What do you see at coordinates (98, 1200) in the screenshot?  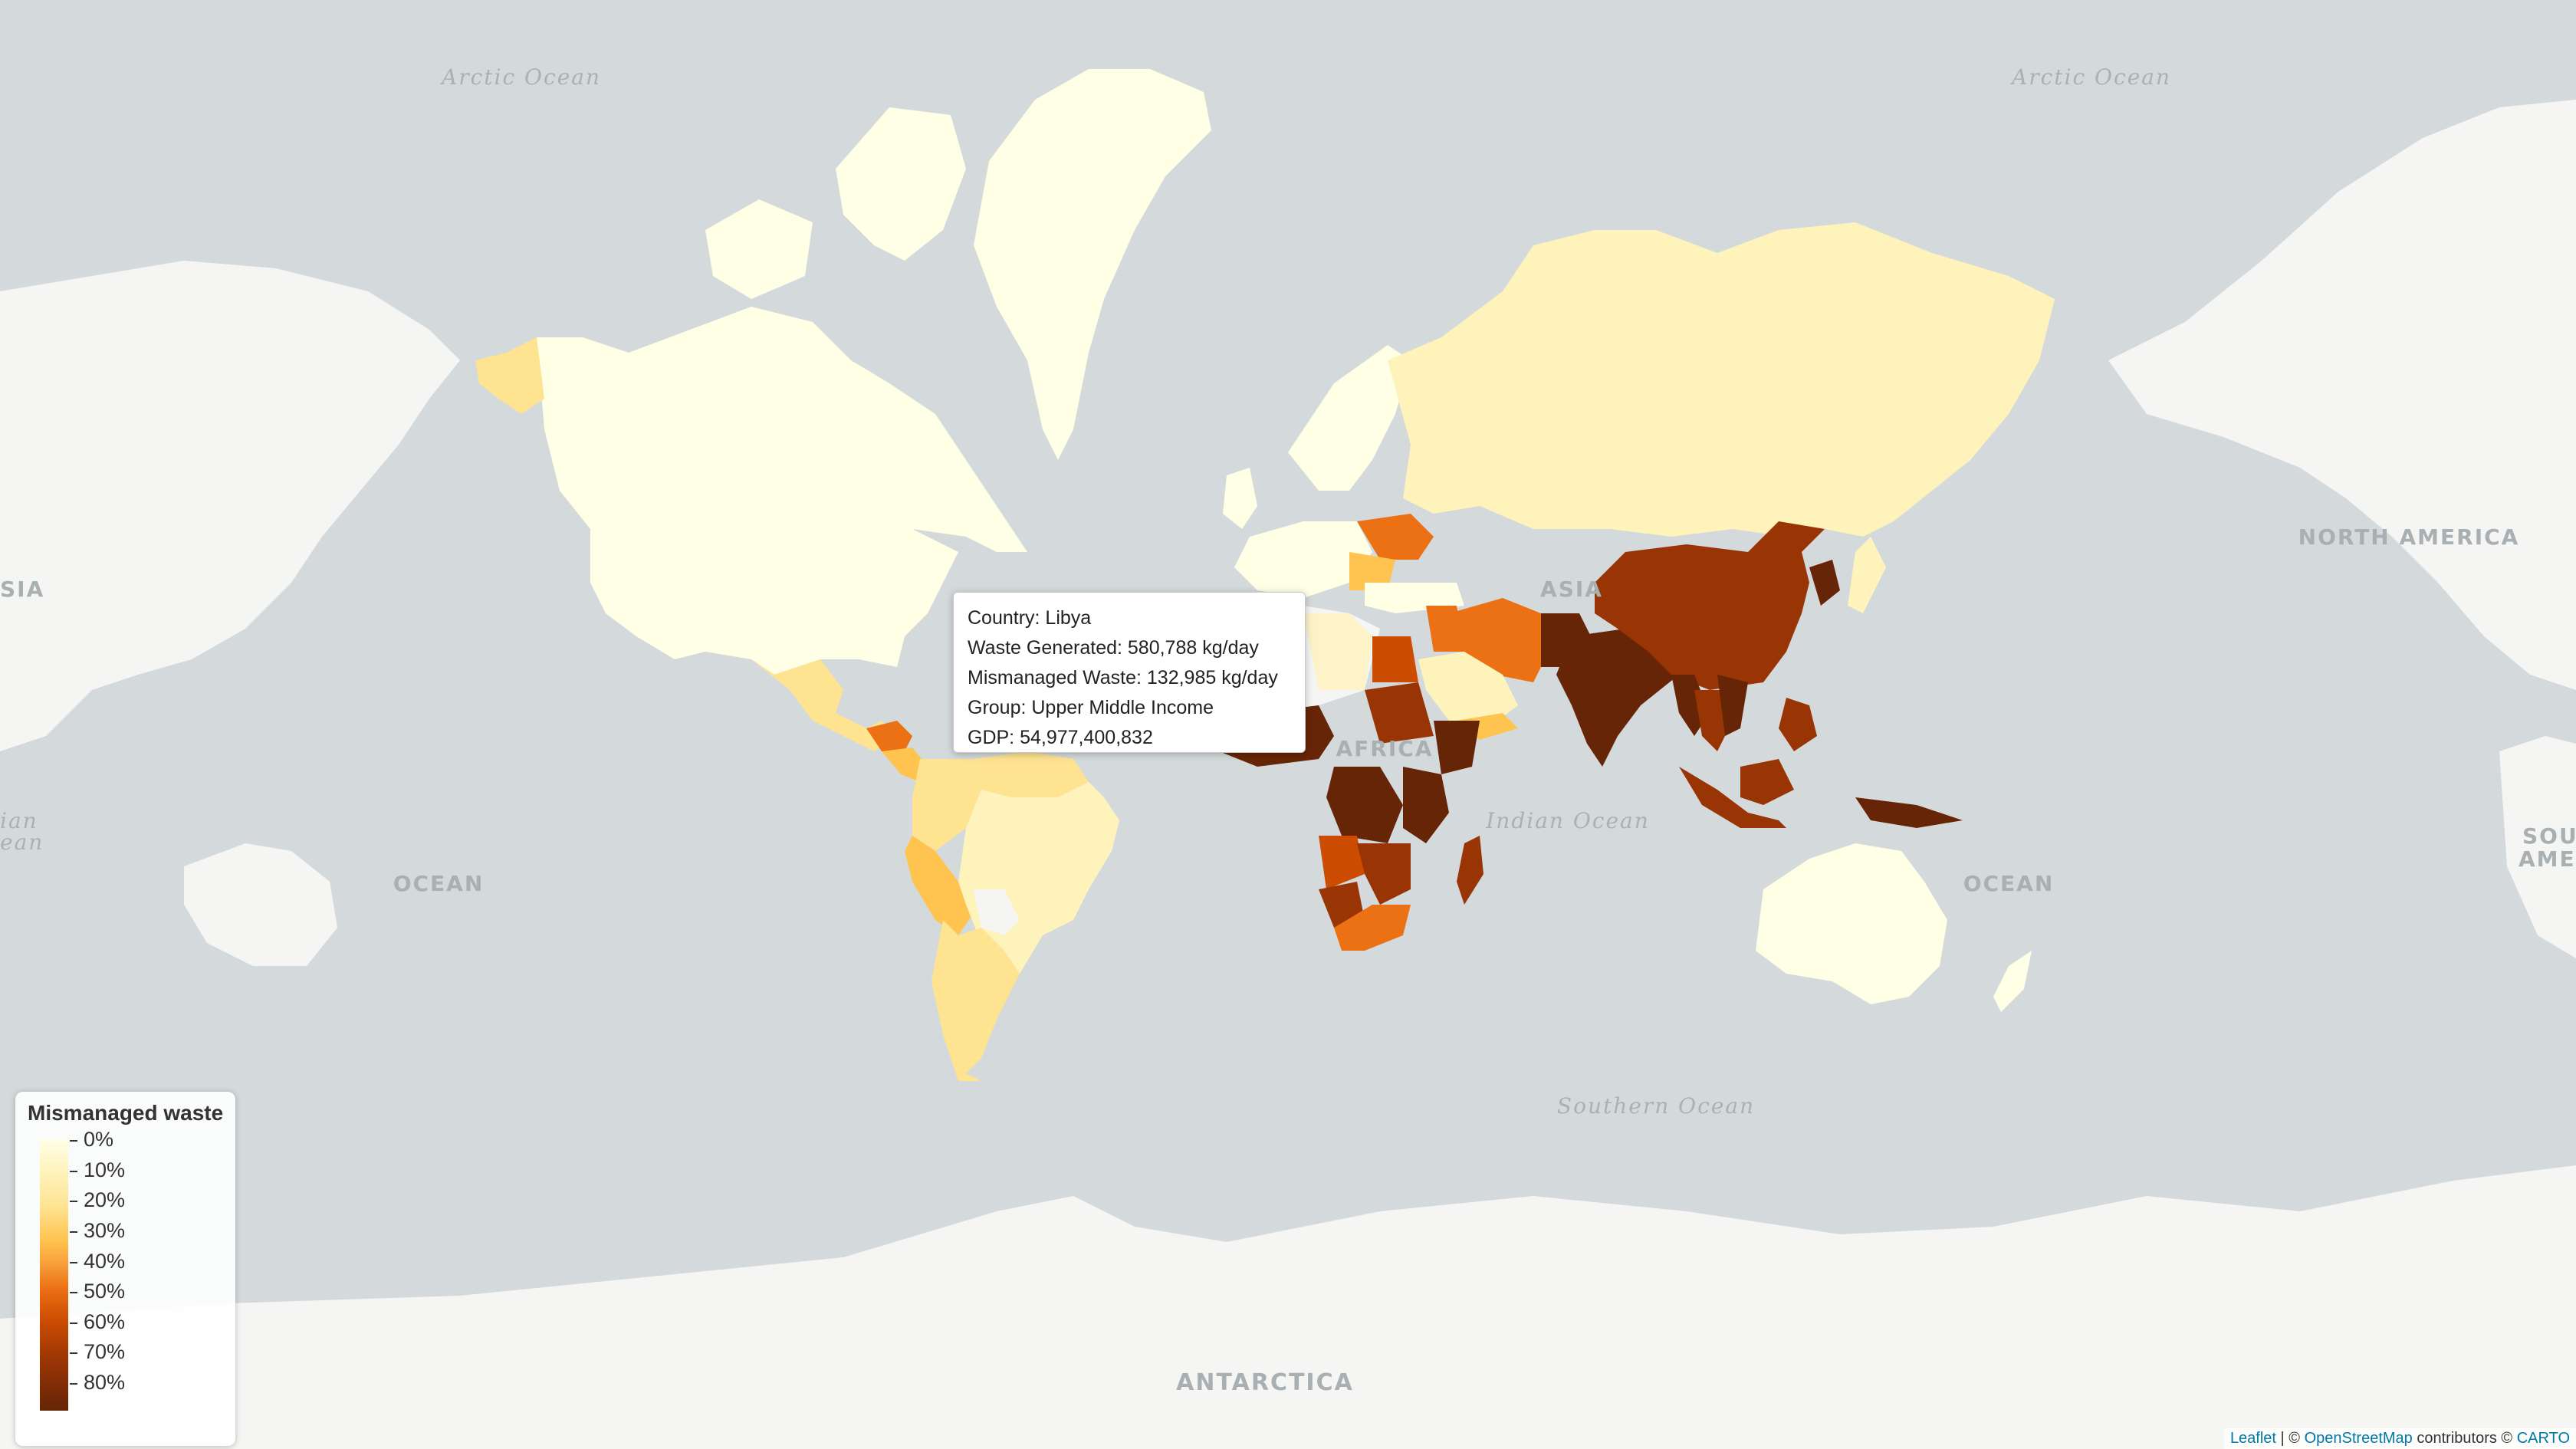 I see `legend-tick: 20%` at bounding box center [98, 1200].